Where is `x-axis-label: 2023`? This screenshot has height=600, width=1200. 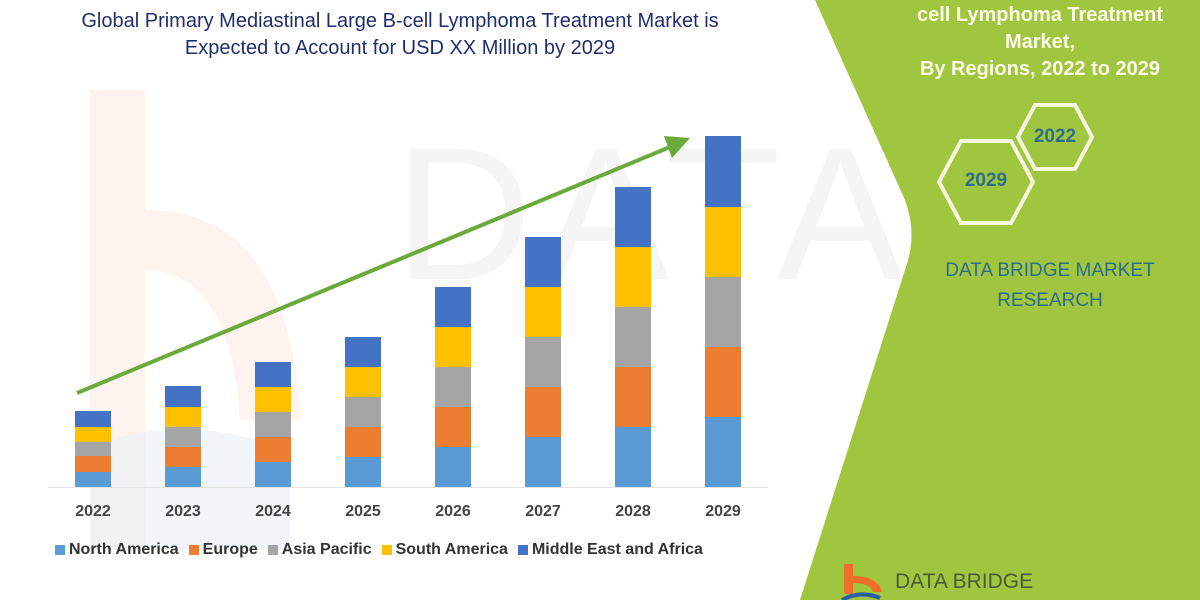 x-axis-label: 2023 is located at coordinates (183, 511).